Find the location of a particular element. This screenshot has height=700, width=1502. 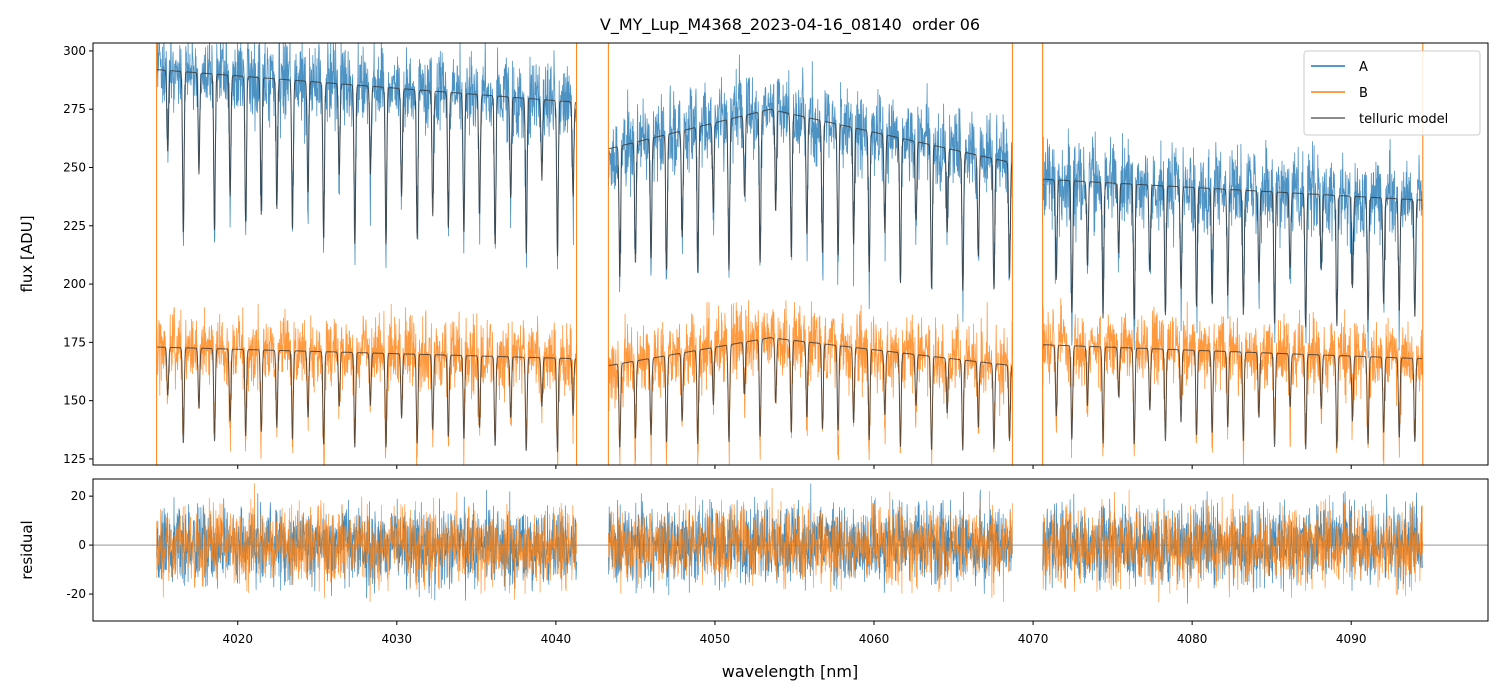

x-tick-label: 4070 is located at coordinates (1033, 639).